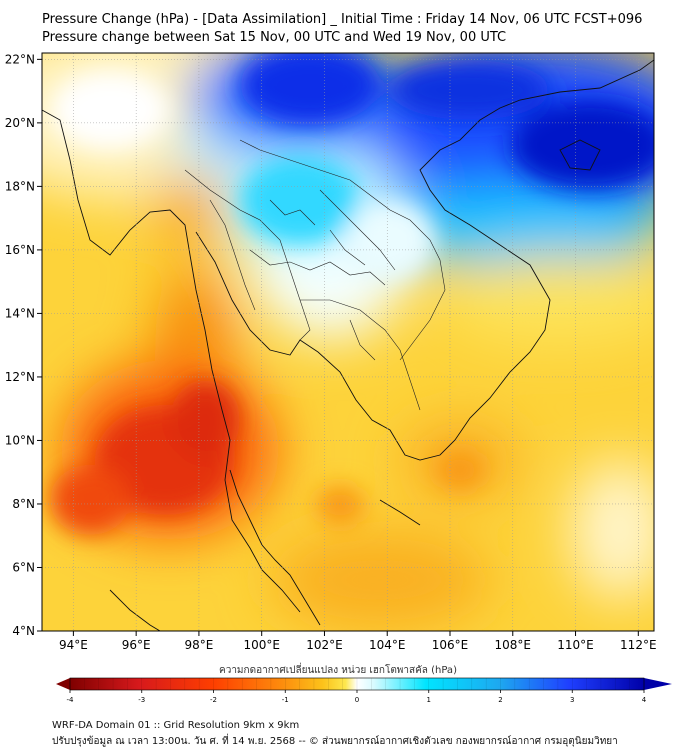 The image size is (676, 756). Describe the element at coordinates (20, 250) in the screenshot. I see `y-tick-label: 16°N` at that location.